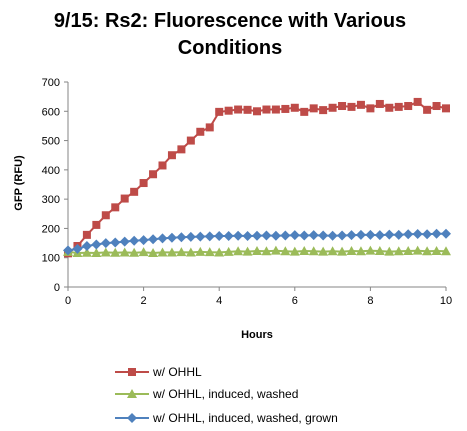  What do you see at coordinates (51, 112) in the screenshot?
I see `y-tick-label: 600` at bounding box center [51, 112].